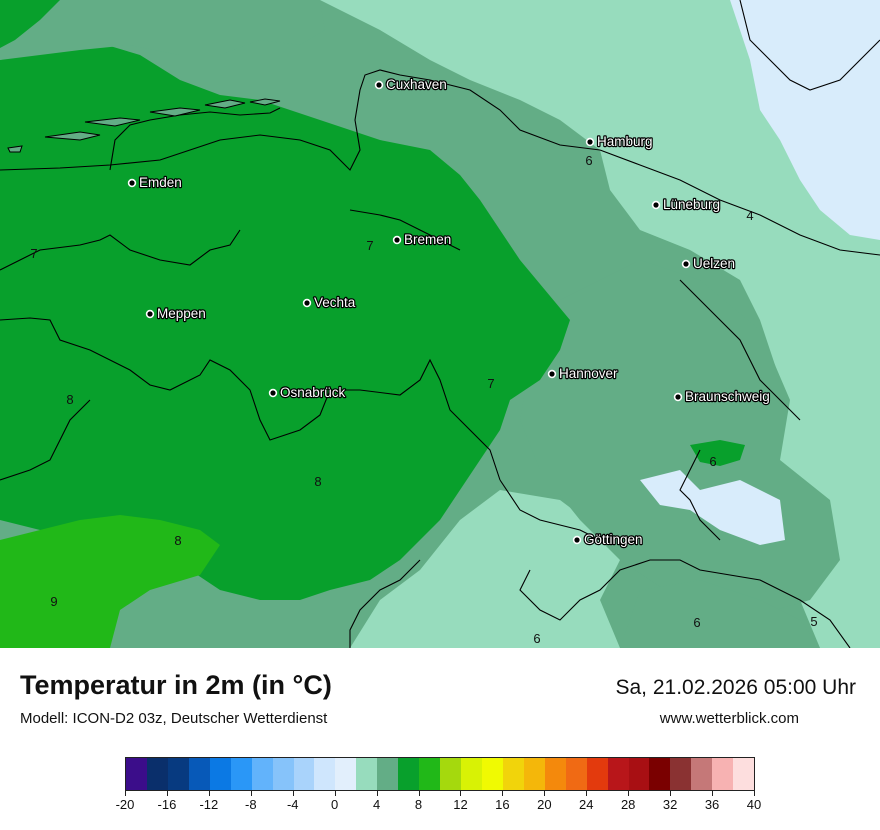  I want to click on city-label-lüneburg: Lüneburg, so click(691, 204).